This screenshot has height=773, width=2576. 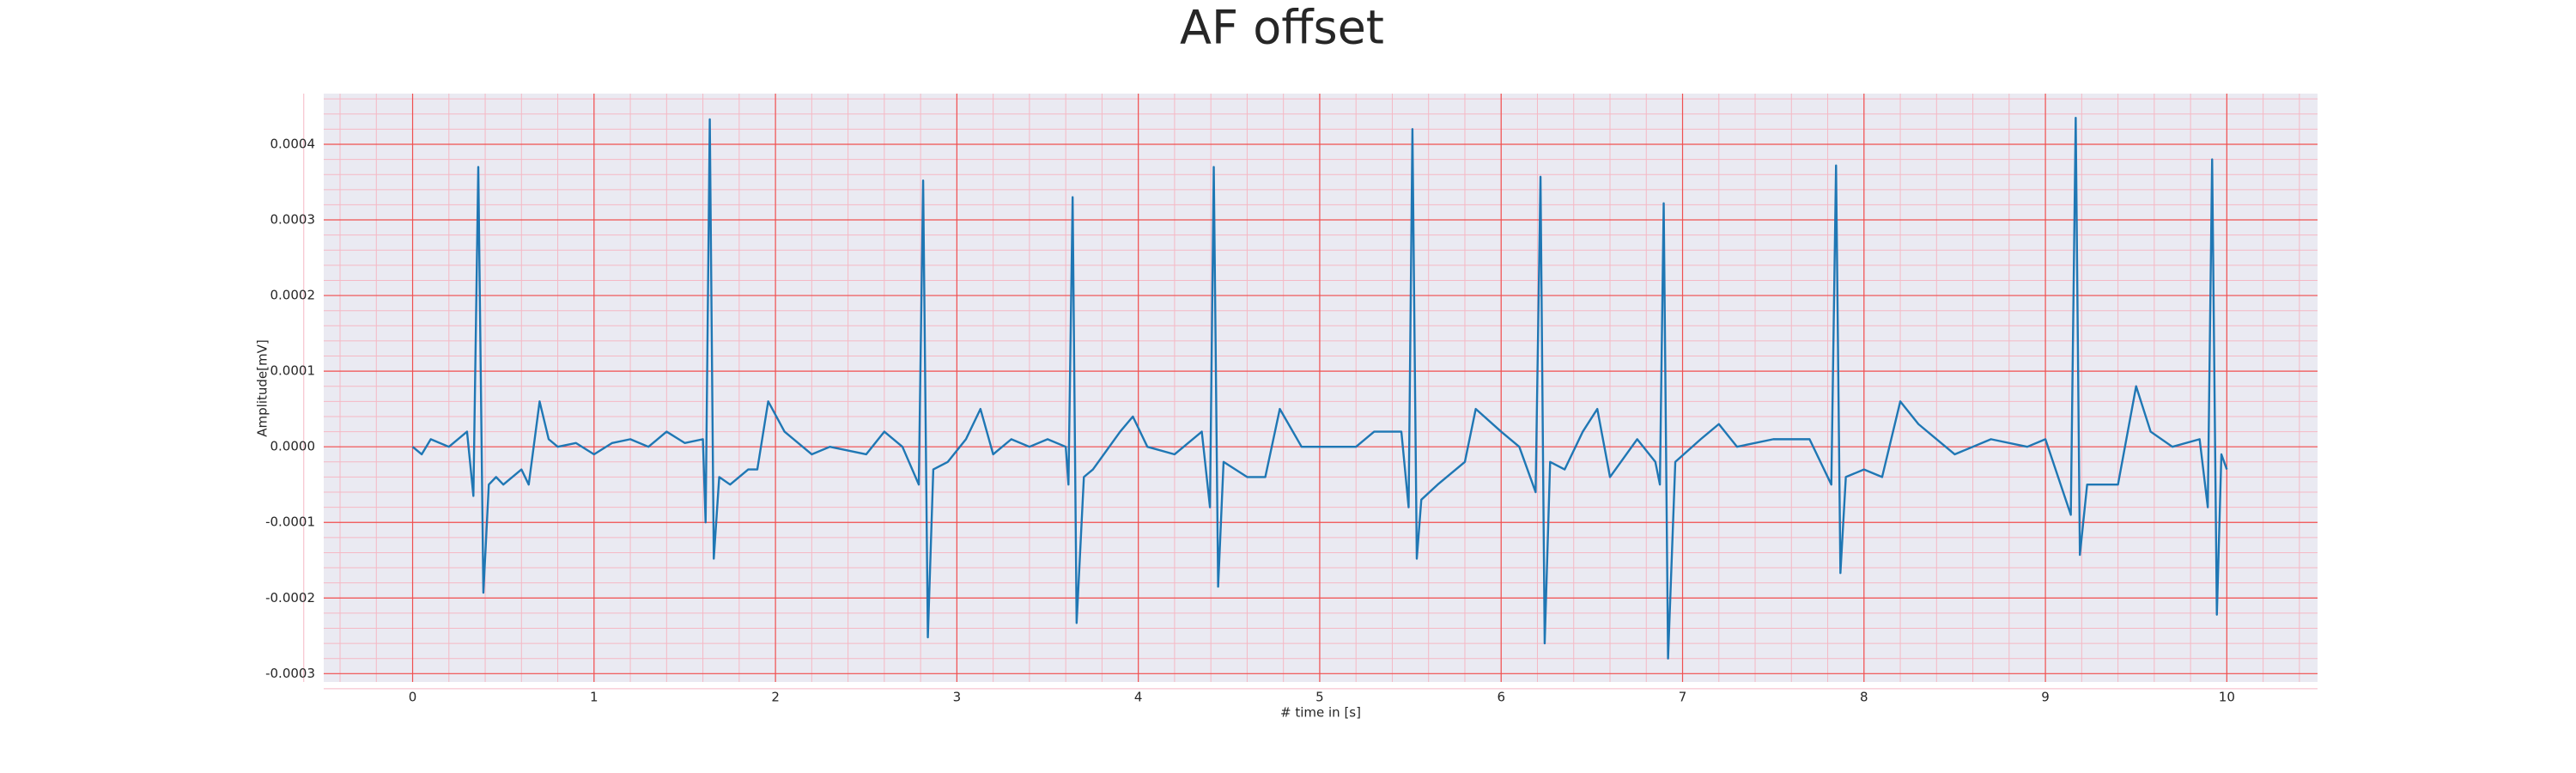 I want to click on x-tick-label: 9, so click(x=2046, y=697).